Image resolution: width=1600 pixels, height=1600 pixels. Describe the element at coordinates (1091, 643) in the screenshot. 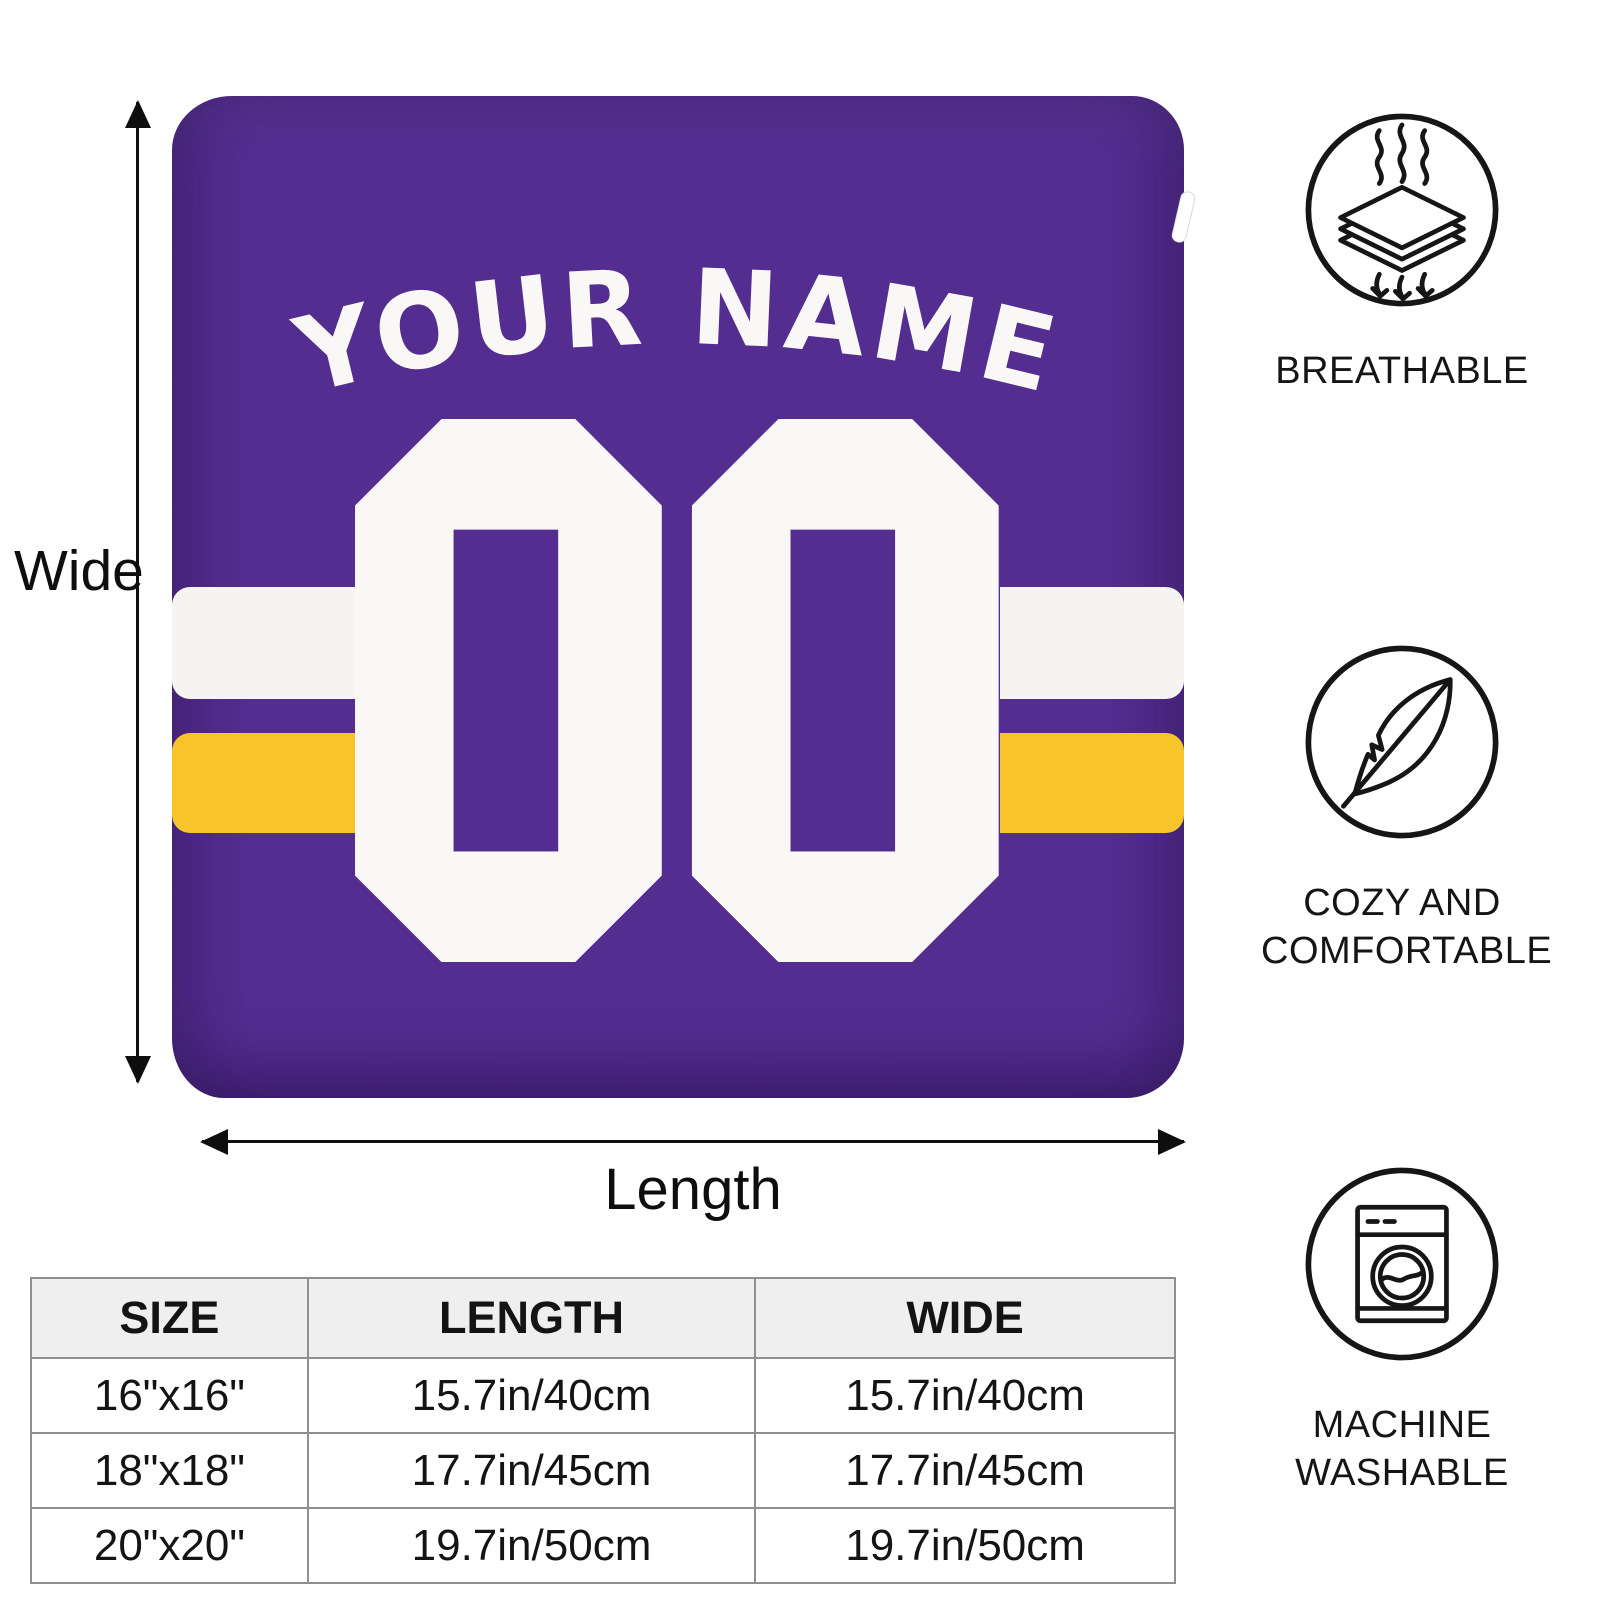

I see `jersey-stripe-white-right` at that location.